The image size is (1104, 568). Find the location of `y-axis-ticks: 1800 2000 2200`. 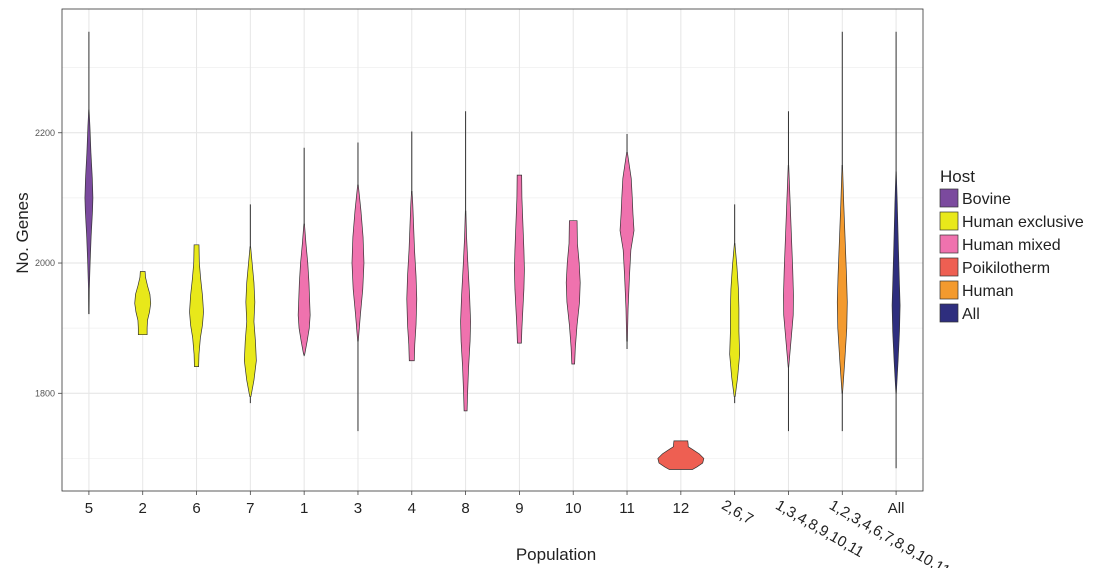

y-axis-ticks: 1800 2000 2200 is located at coordinates (48, 263).